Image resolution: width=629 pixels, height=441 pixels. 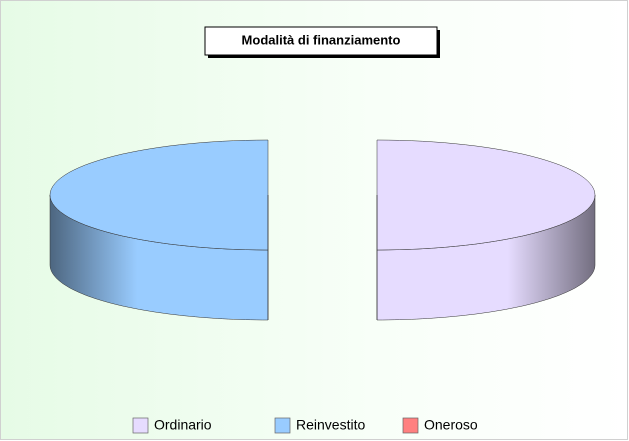 I want to click on legend-label: Ordinario, so click(x=183, y=425).